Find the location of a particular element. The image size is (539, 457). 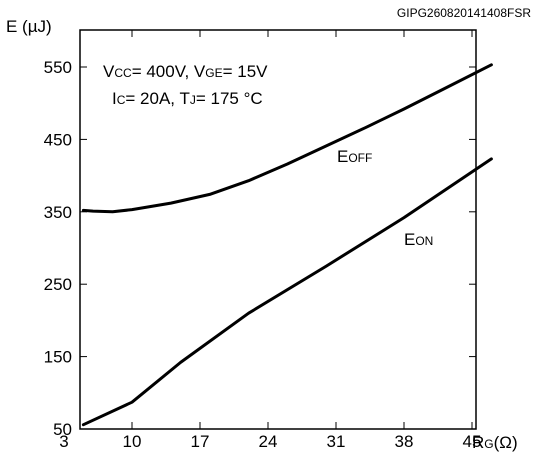

x-tick-label: 10 is located at coordinates (132, 441).